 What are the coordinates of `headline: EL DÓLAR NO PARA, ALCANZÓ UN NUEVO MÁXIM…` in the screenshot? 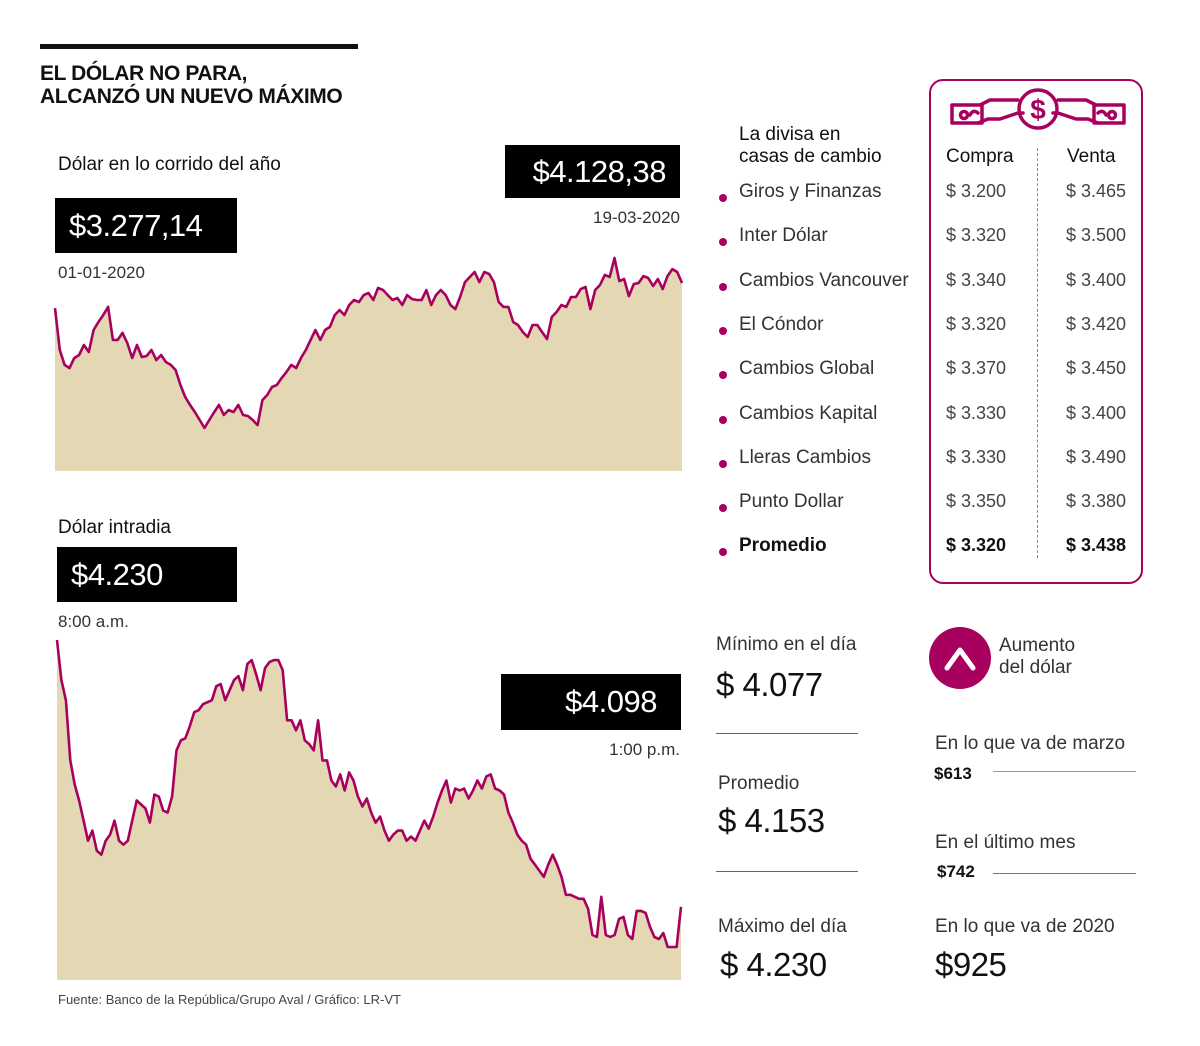 It's located at (191, 85).